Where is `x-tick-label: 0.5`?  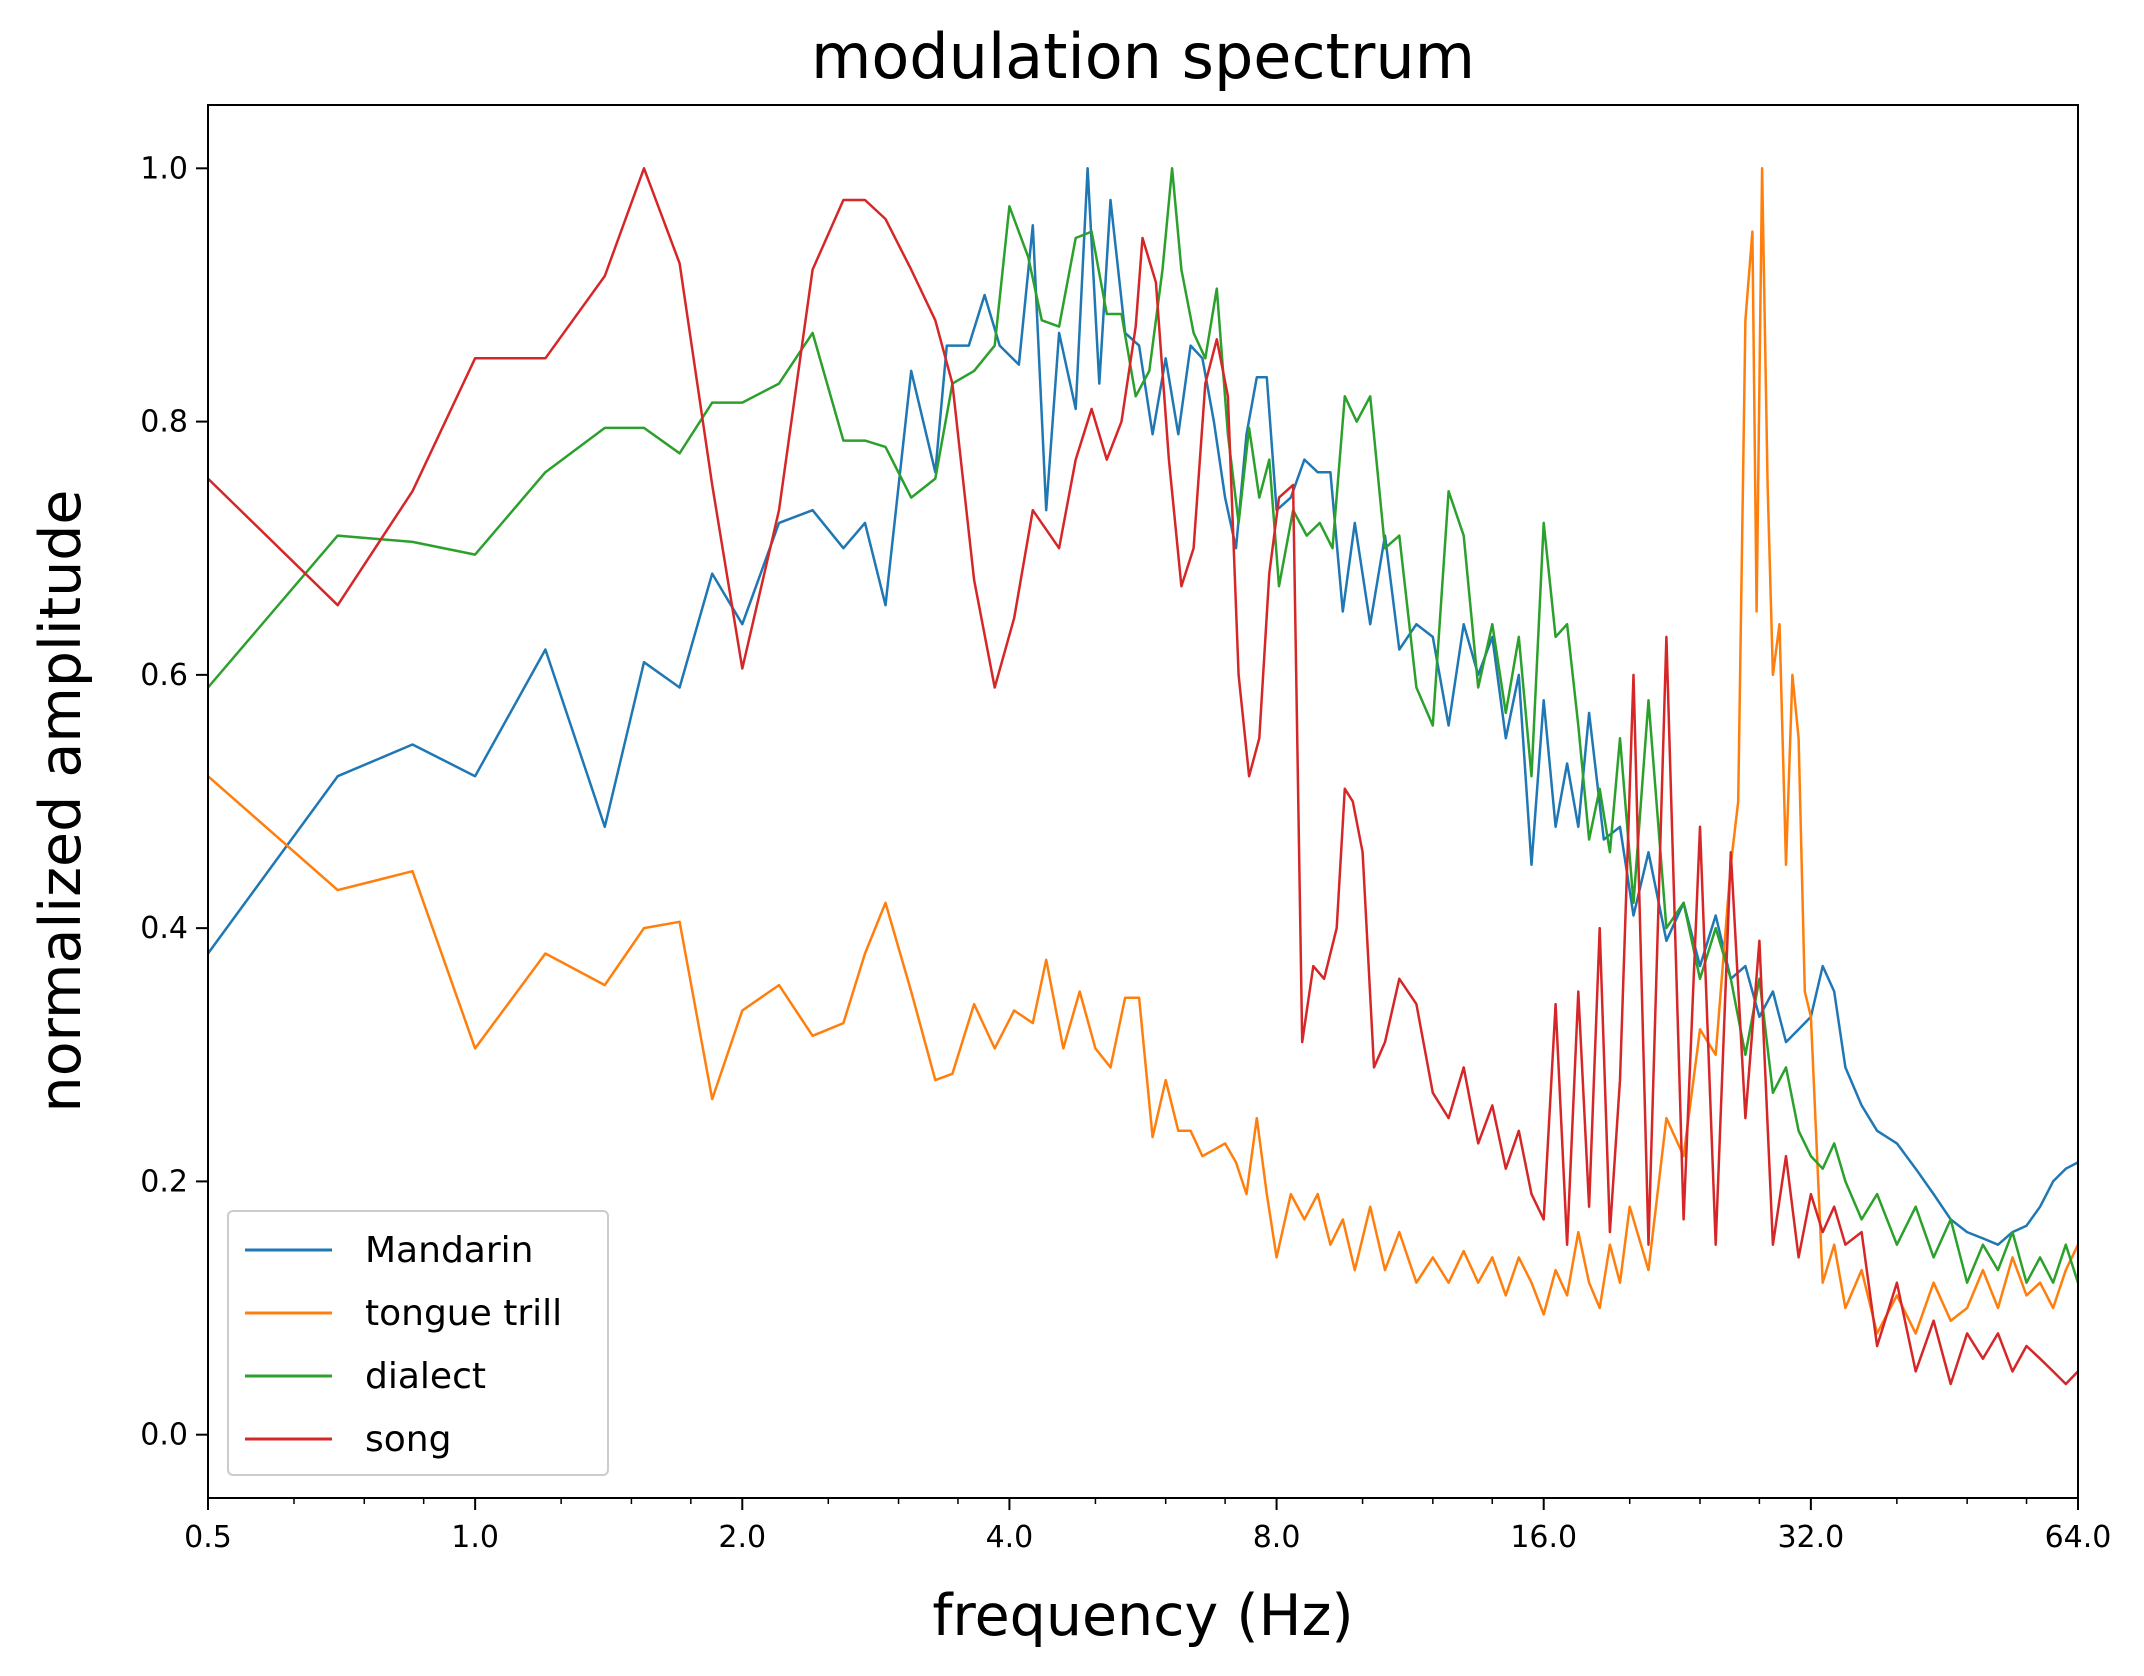
x-tick-label: 0.5 is located at coordinates (208, 1537).